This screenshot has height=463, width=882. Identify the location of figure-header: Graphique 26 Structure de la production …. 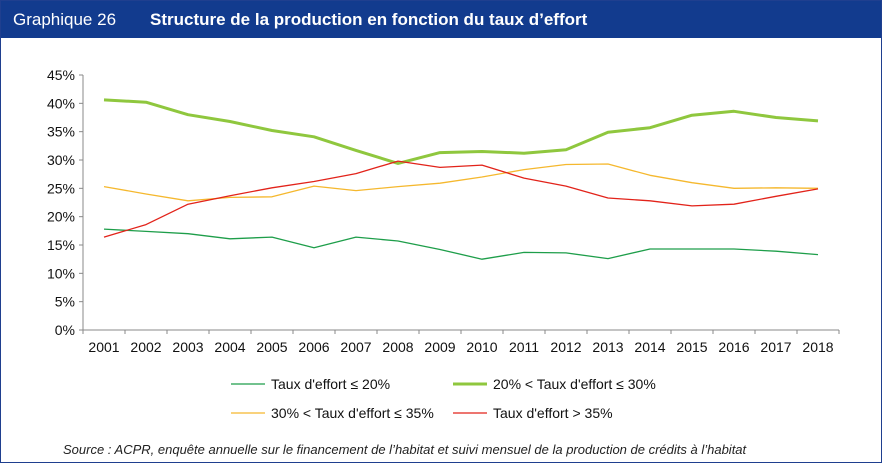
(441, 19).